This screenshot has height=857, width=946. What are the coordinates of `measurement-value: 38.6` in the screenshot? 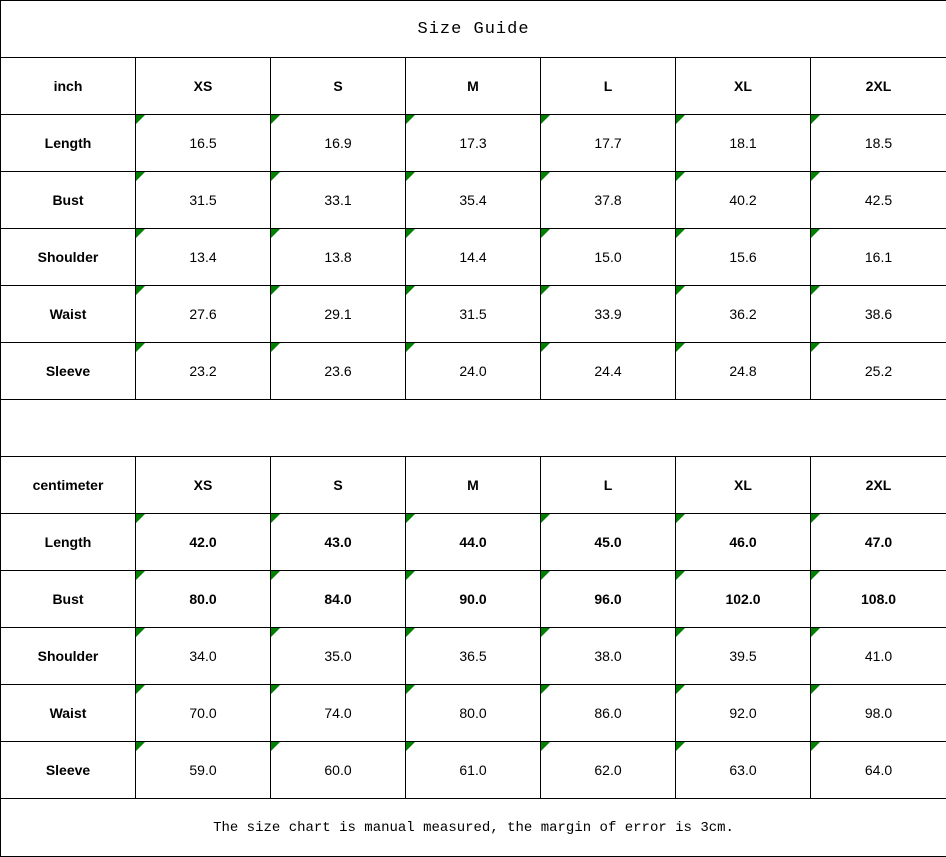 It's located at (878, 314).